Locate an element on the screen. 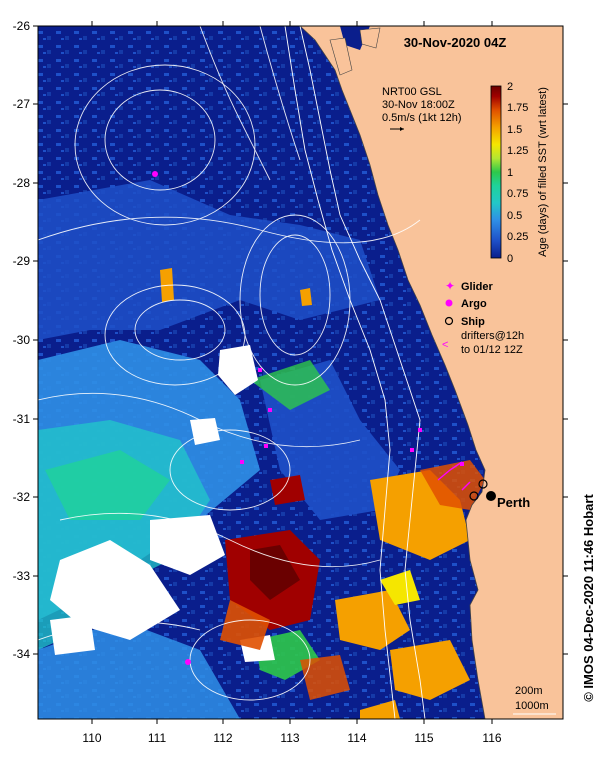  perth-marker is located at coordinates (491, 496).